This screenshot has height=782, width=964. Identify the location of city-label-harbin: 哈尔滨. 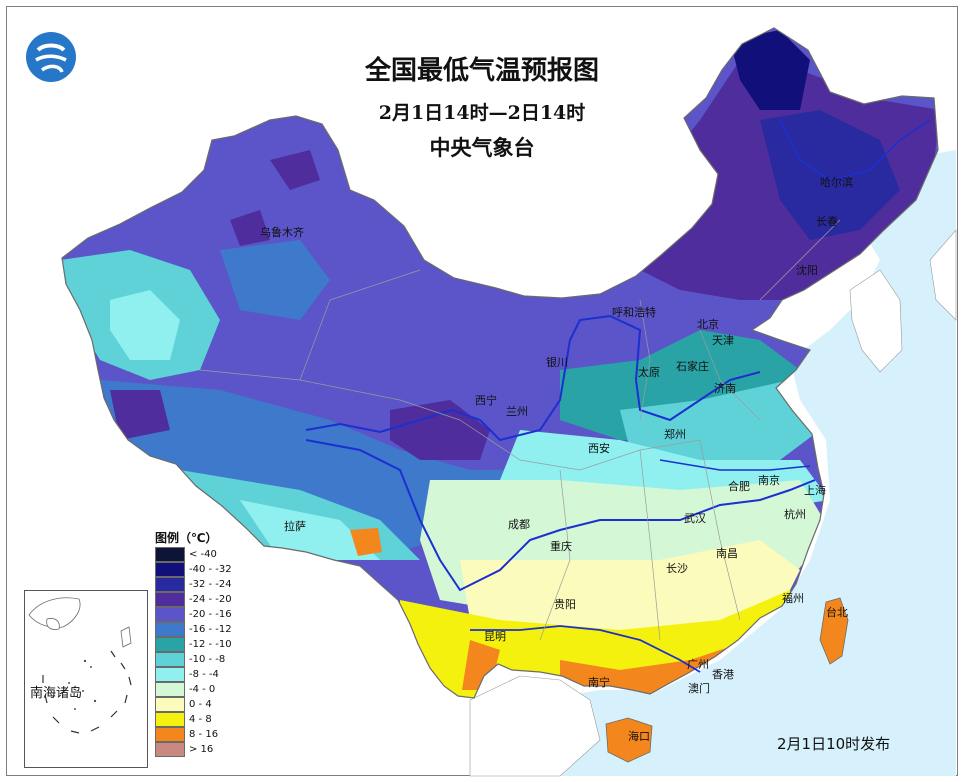
(836, 182).